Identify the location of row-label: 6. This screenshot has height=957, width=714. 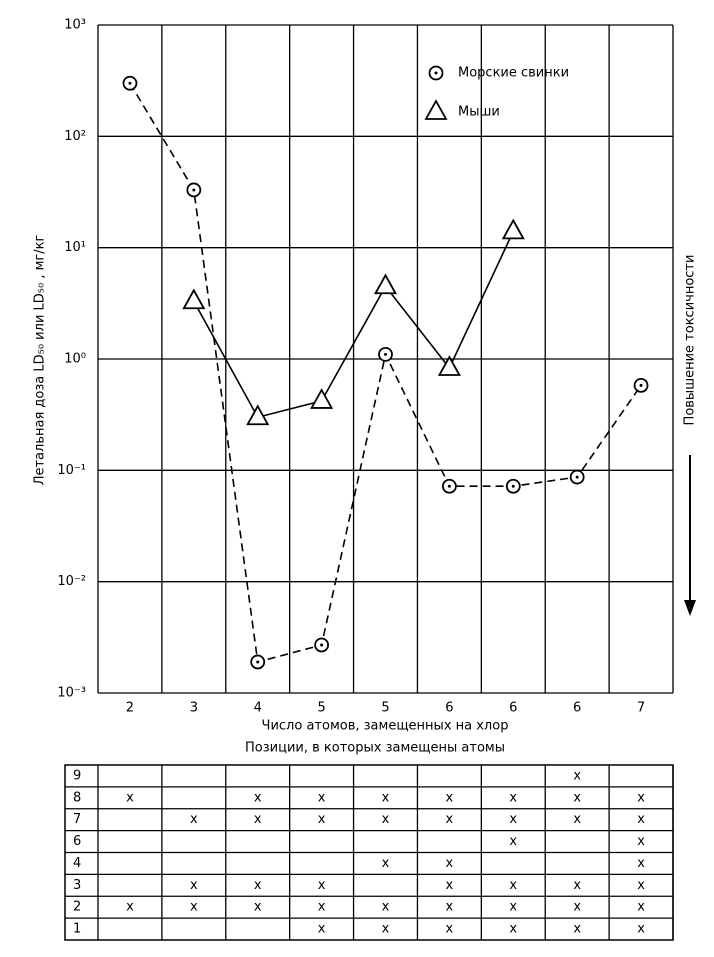
(77, 841).